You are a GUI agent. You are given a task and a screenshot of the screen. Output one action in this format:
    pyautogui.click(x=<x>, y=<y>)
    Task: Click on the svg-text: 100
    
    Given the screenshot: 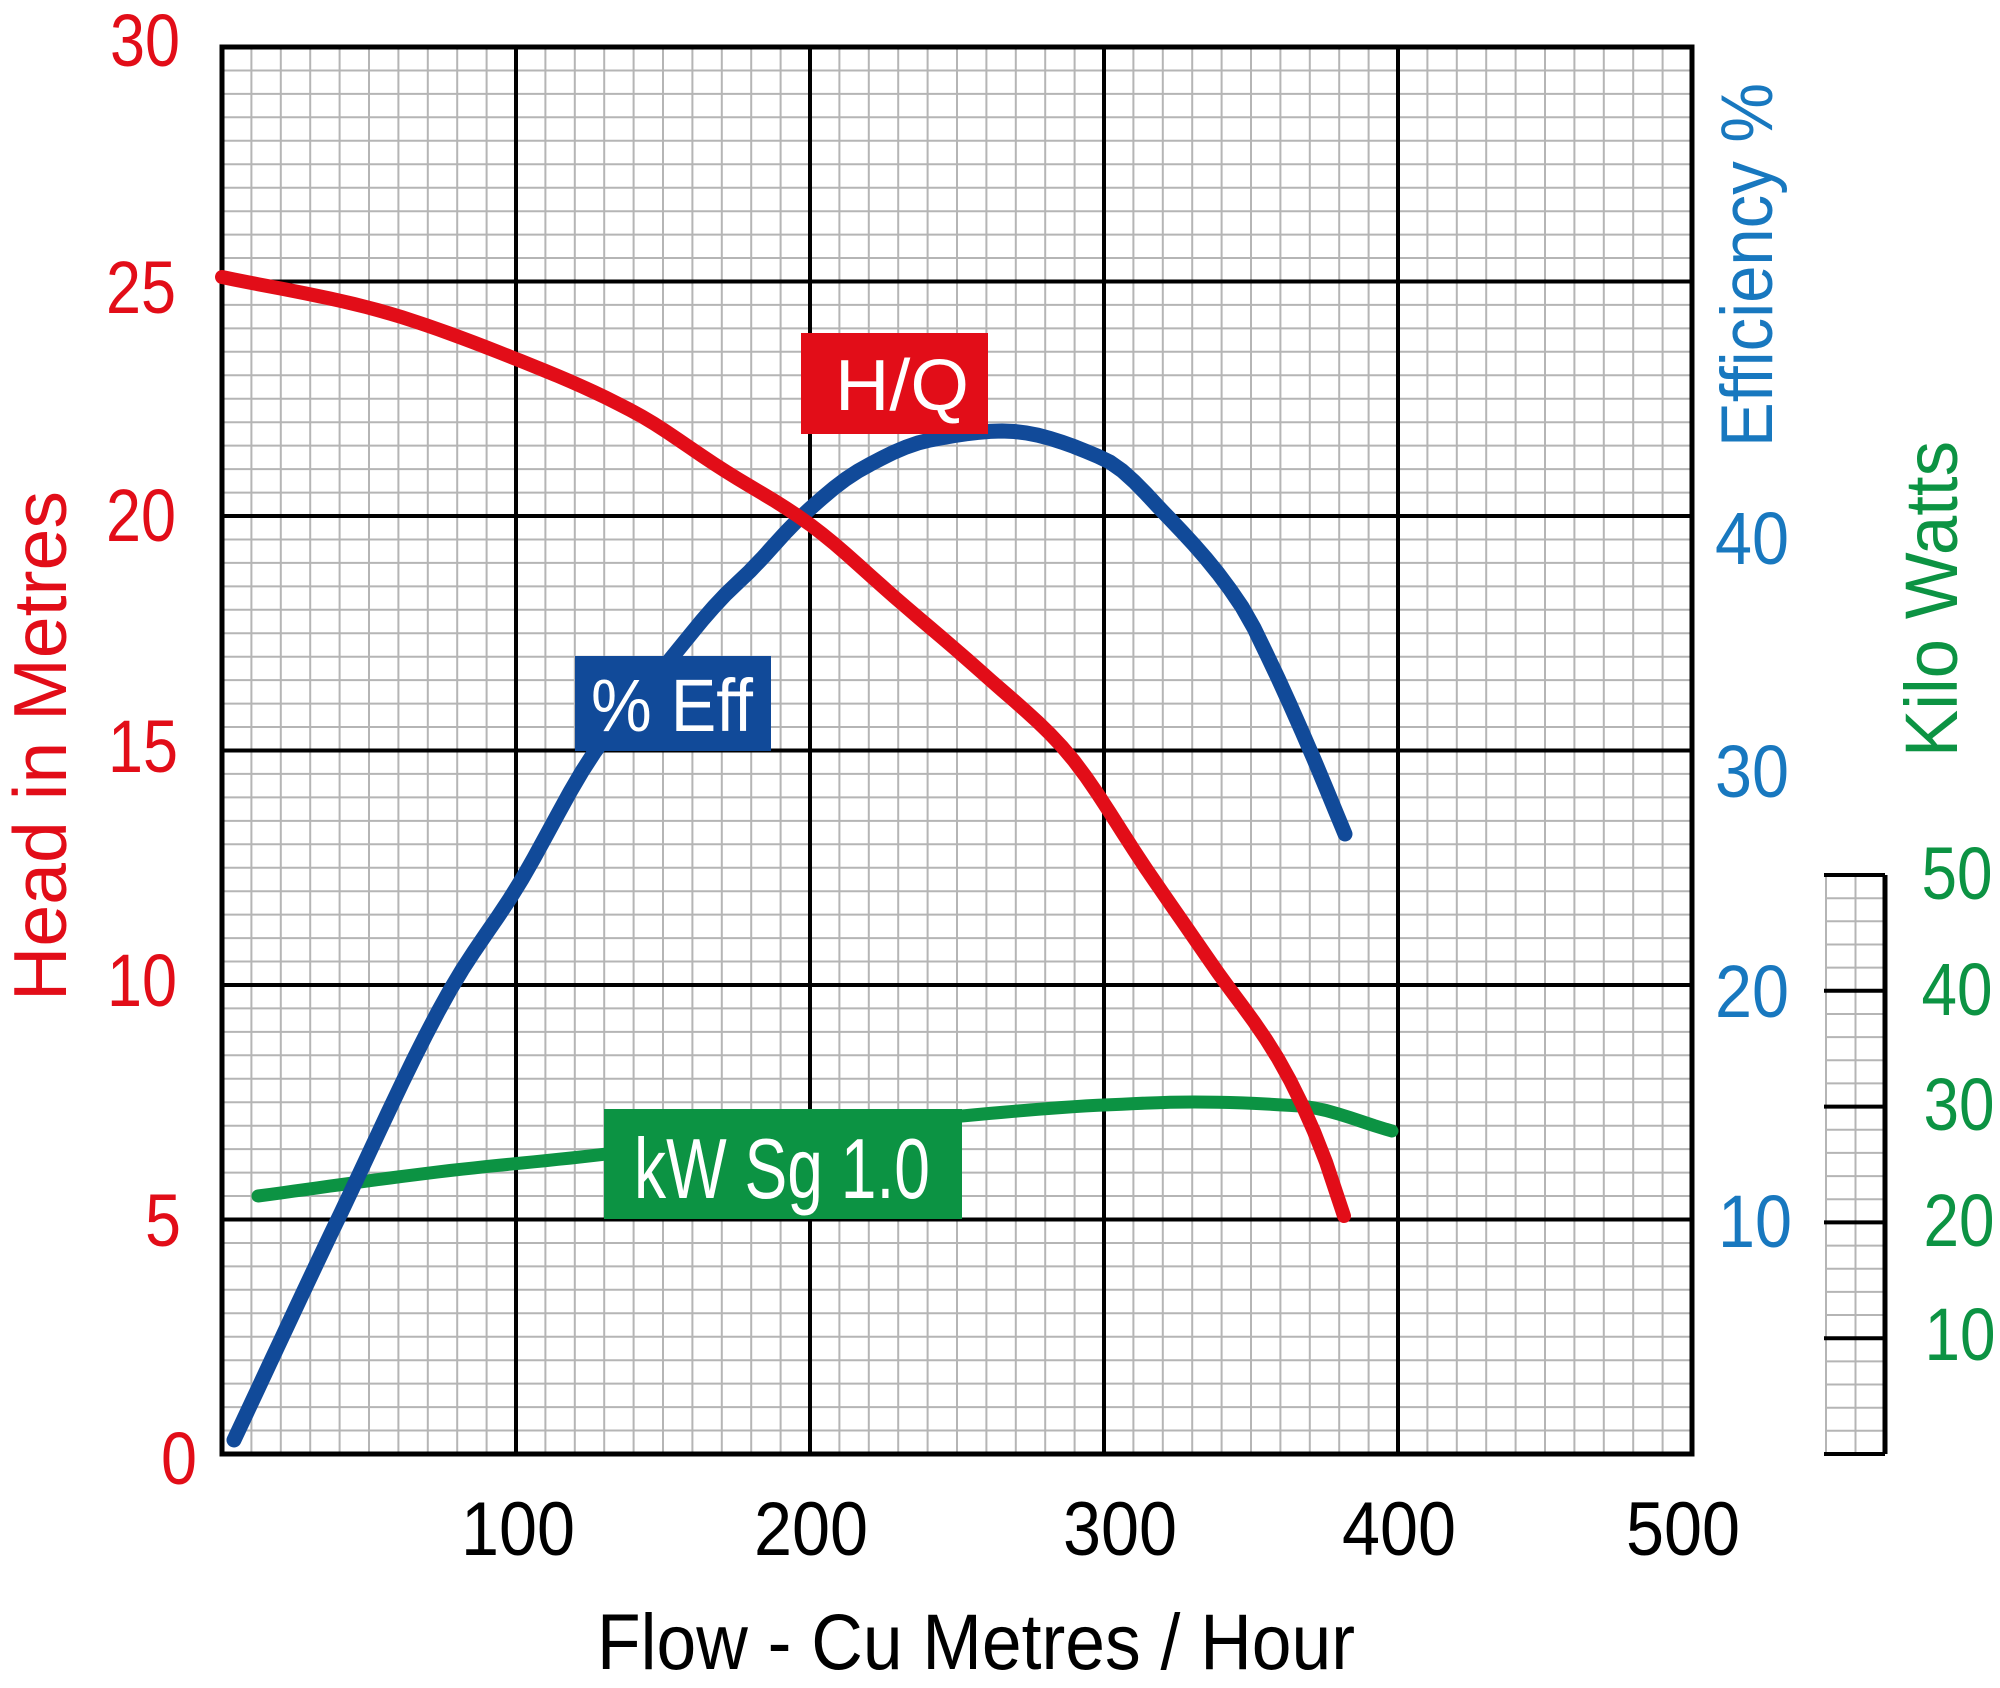 What is the action you would take?
    pyautogui.click(x=518, y=1529)
    